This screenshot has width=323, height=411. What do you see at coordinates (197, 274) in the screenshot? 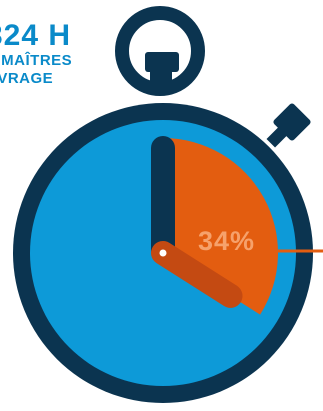
I see `second-hand` at bounding box center [197, 274].